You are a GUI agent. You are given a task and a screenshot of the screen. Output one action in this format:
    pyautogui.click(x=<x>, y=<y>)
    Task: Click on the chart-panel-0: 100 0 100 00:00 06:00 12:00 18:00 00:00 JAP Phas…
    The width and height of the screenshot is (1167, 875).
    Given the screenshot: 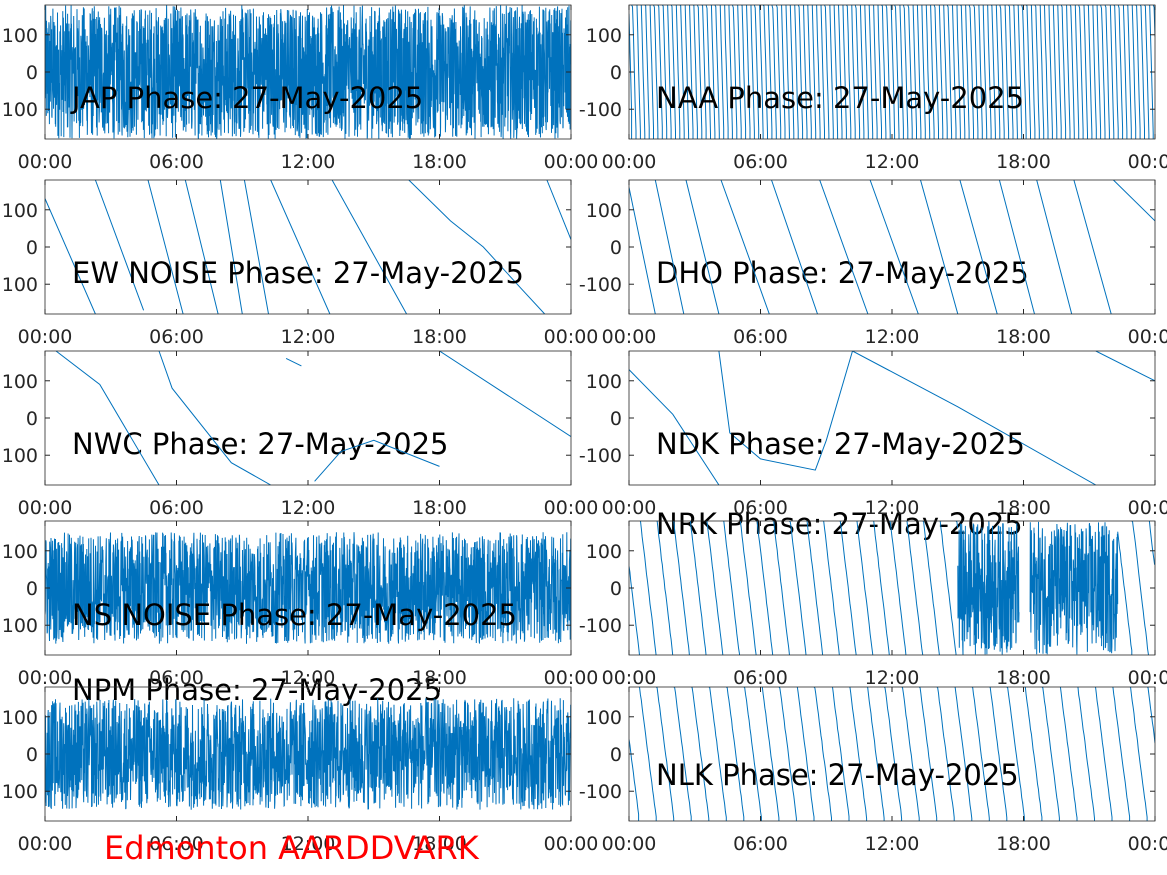 What is the action you would take?
    pyautogui.click(x=300, y=88)
    